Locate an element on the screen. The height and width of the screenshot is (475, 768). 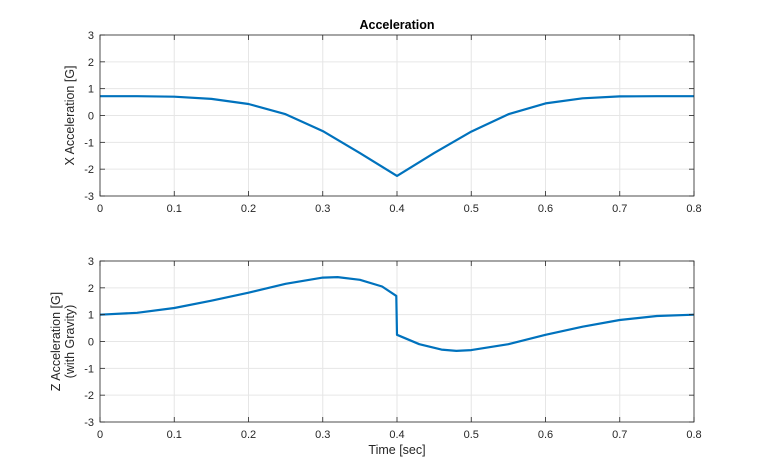
chart-title: Acceleration is located at coordinates (396, 25).